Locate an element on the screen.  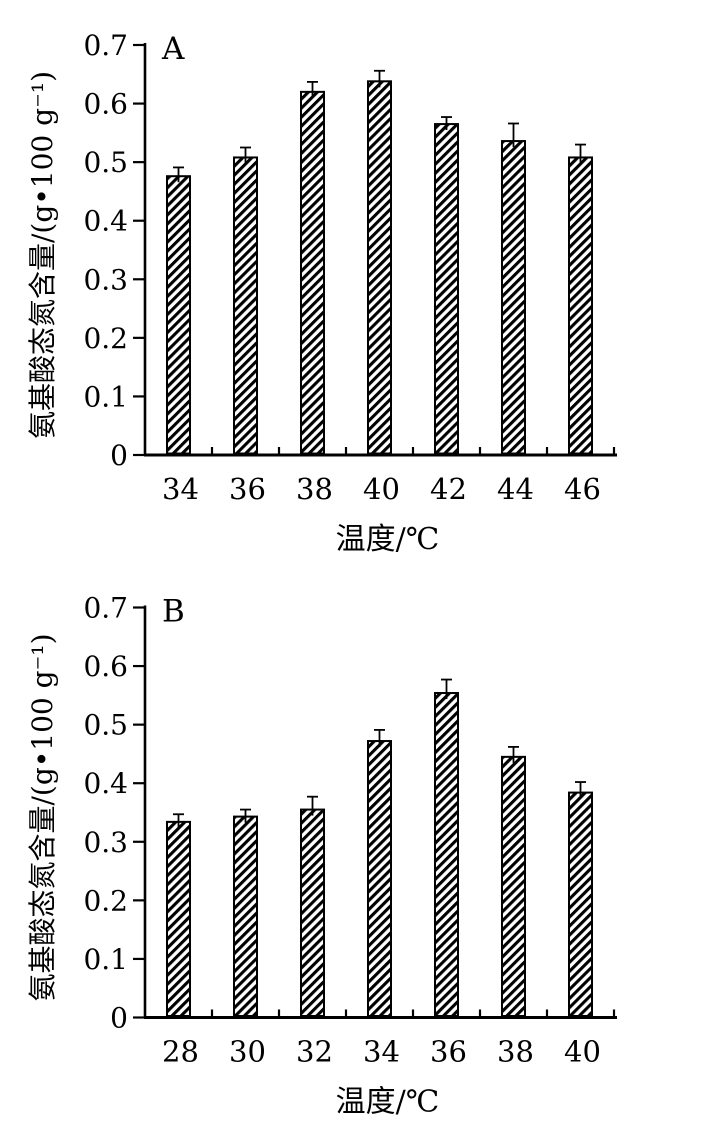
x-tick-label: 28 is located at coordinates (180, 1052).